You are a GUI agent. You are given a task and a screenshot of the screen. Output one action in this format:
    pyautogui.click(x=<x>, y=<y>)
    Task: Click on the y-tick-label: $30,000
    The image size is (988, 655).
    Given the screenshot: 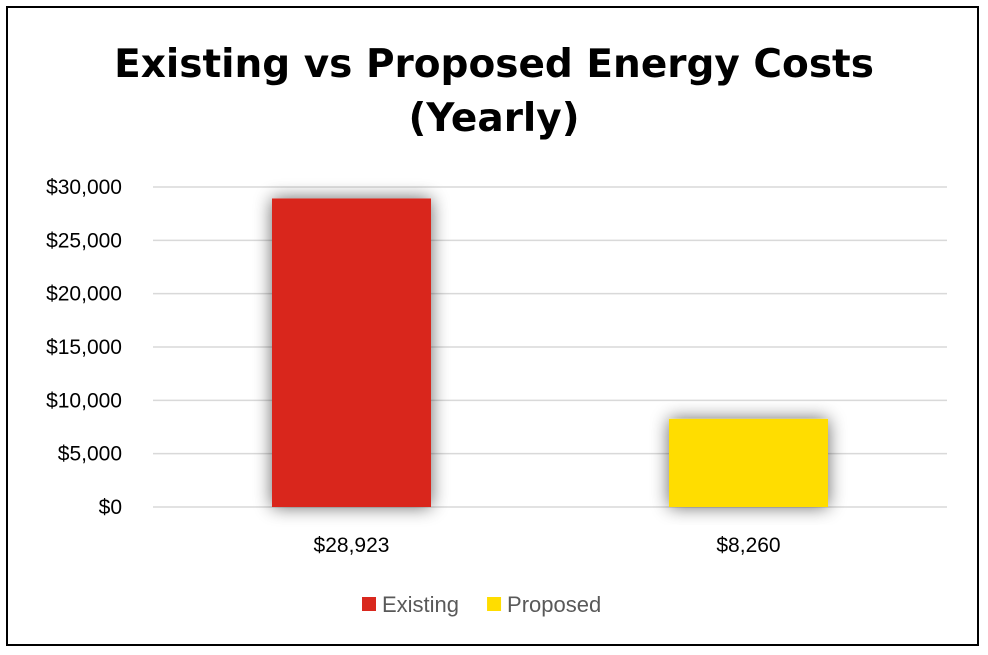 What is the action you would take?
    pyautogui.click(x=84, y=187)
    